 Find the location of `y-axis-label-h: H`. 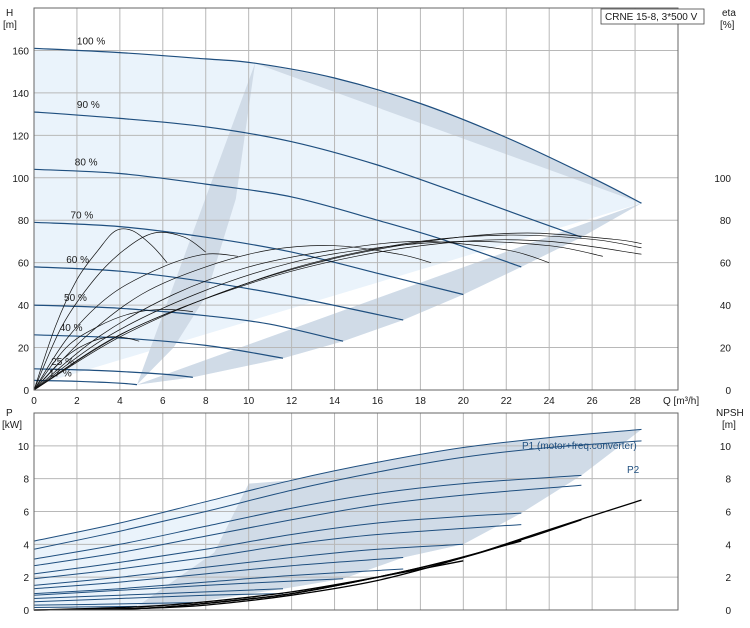

y-axis-label-h: H is located at coordinates (9, 13).